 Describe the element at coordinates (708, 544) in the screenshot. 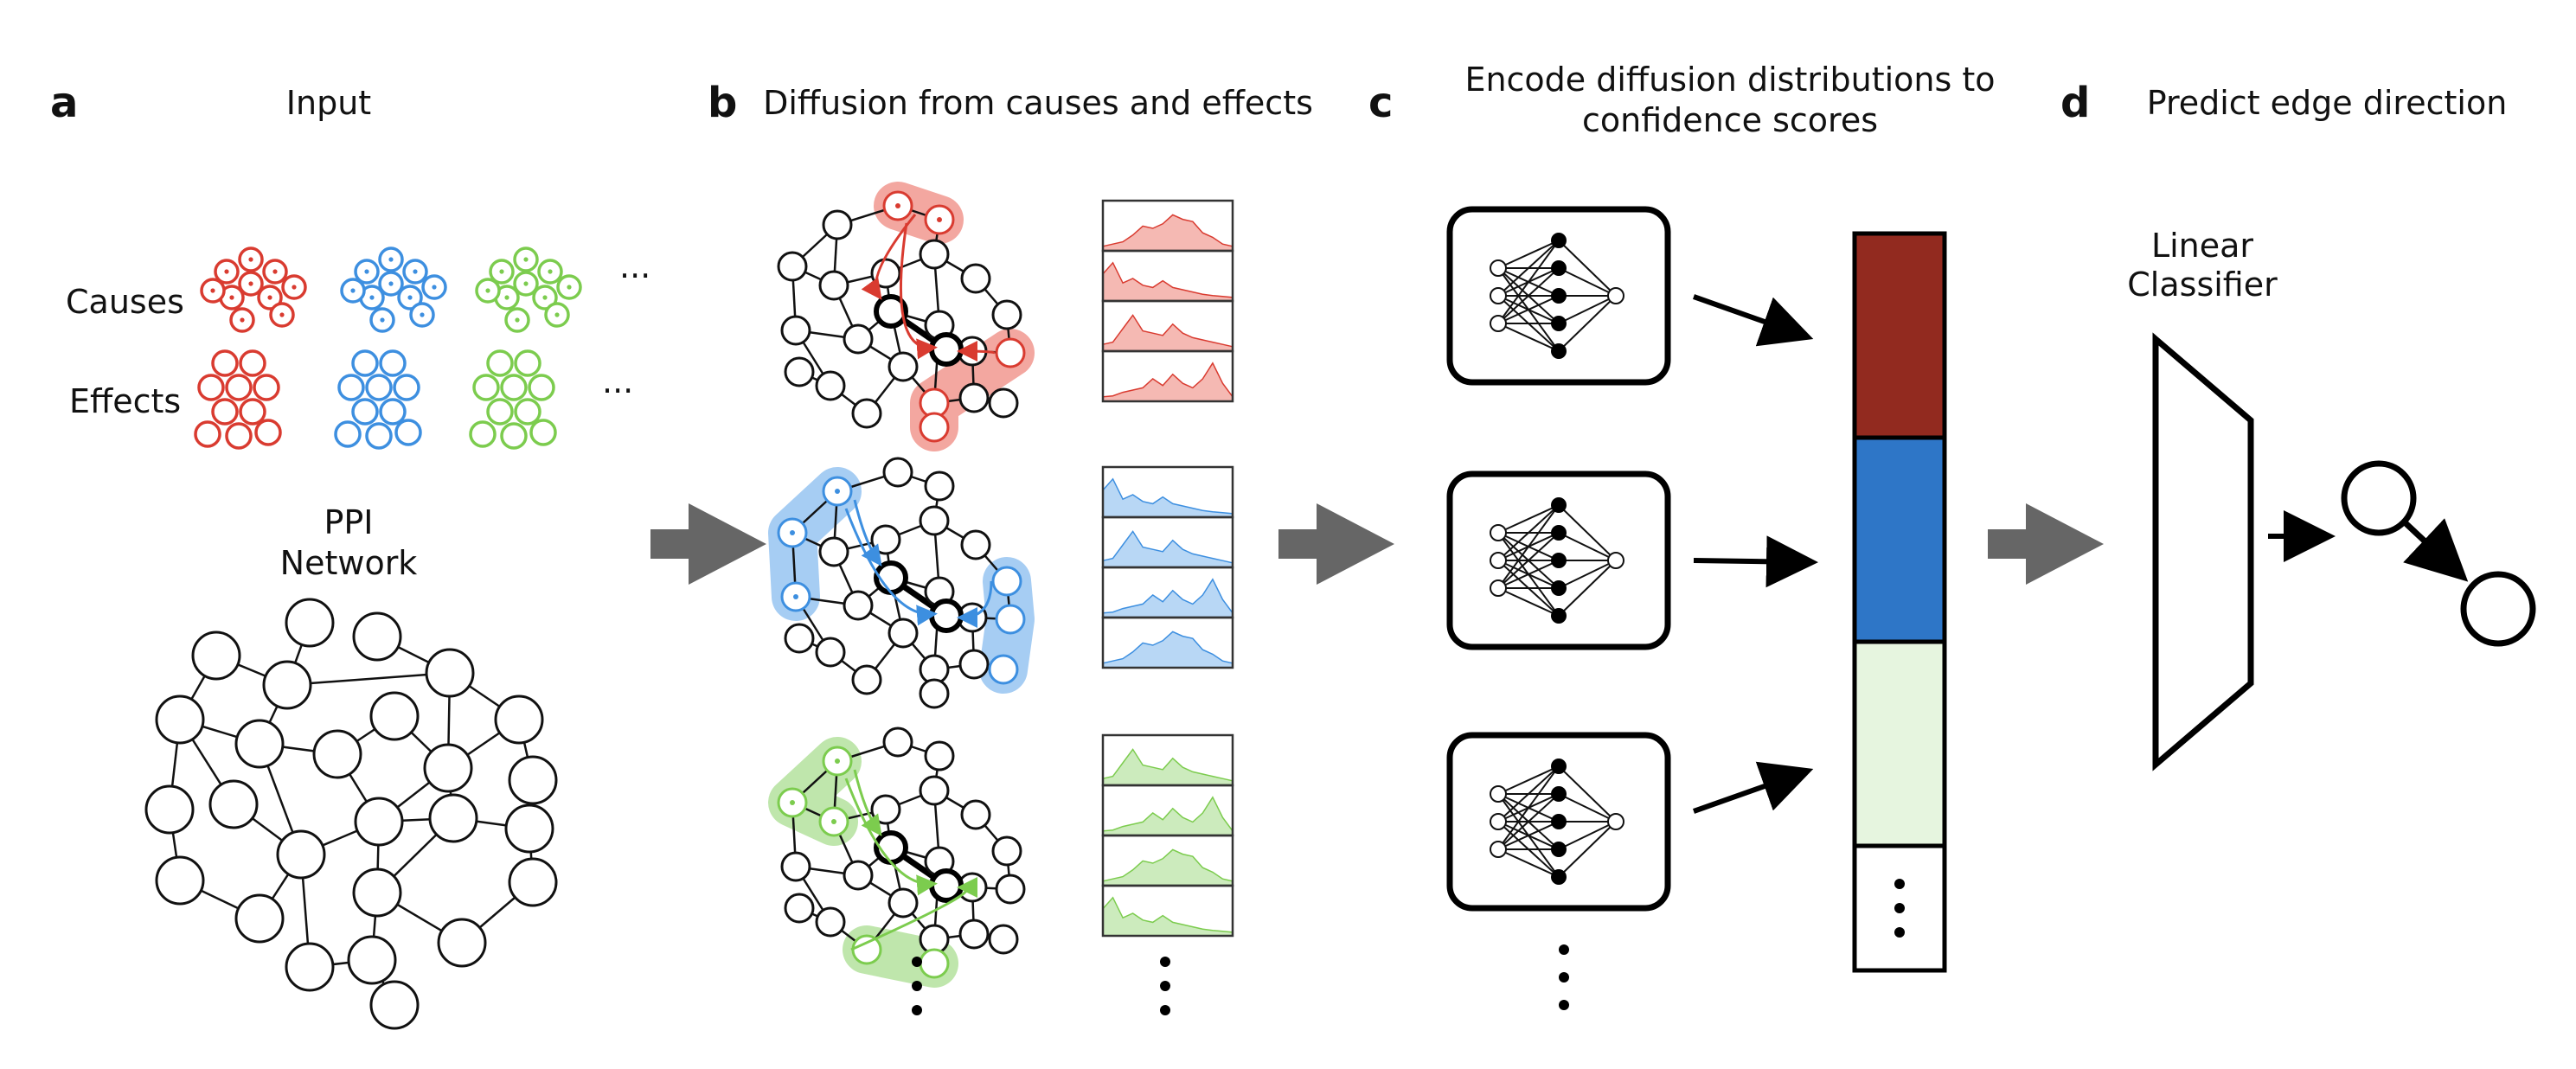

I see `flow-arrow-a-to-b` at that location.